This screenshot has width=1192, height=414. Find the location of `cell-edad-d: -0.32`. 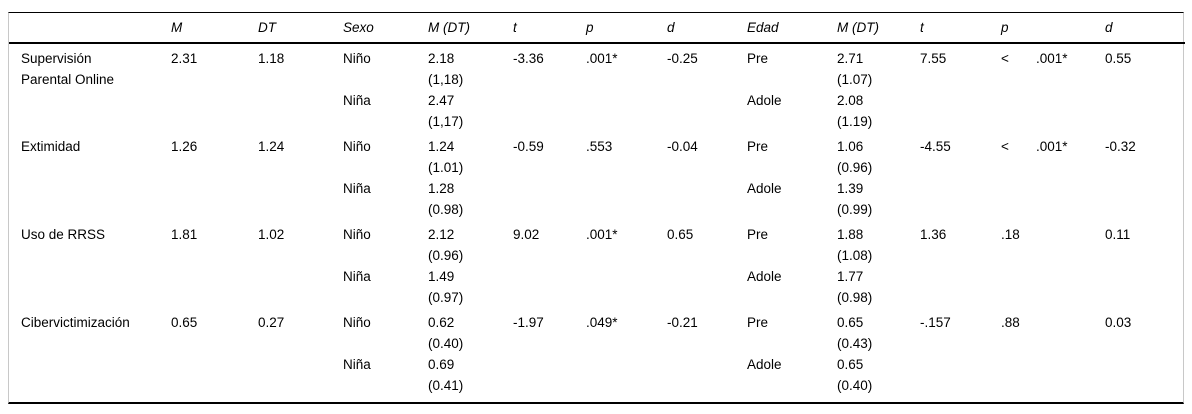

cell-edad-d: -0.32 is located at coordinates (1145, 176).